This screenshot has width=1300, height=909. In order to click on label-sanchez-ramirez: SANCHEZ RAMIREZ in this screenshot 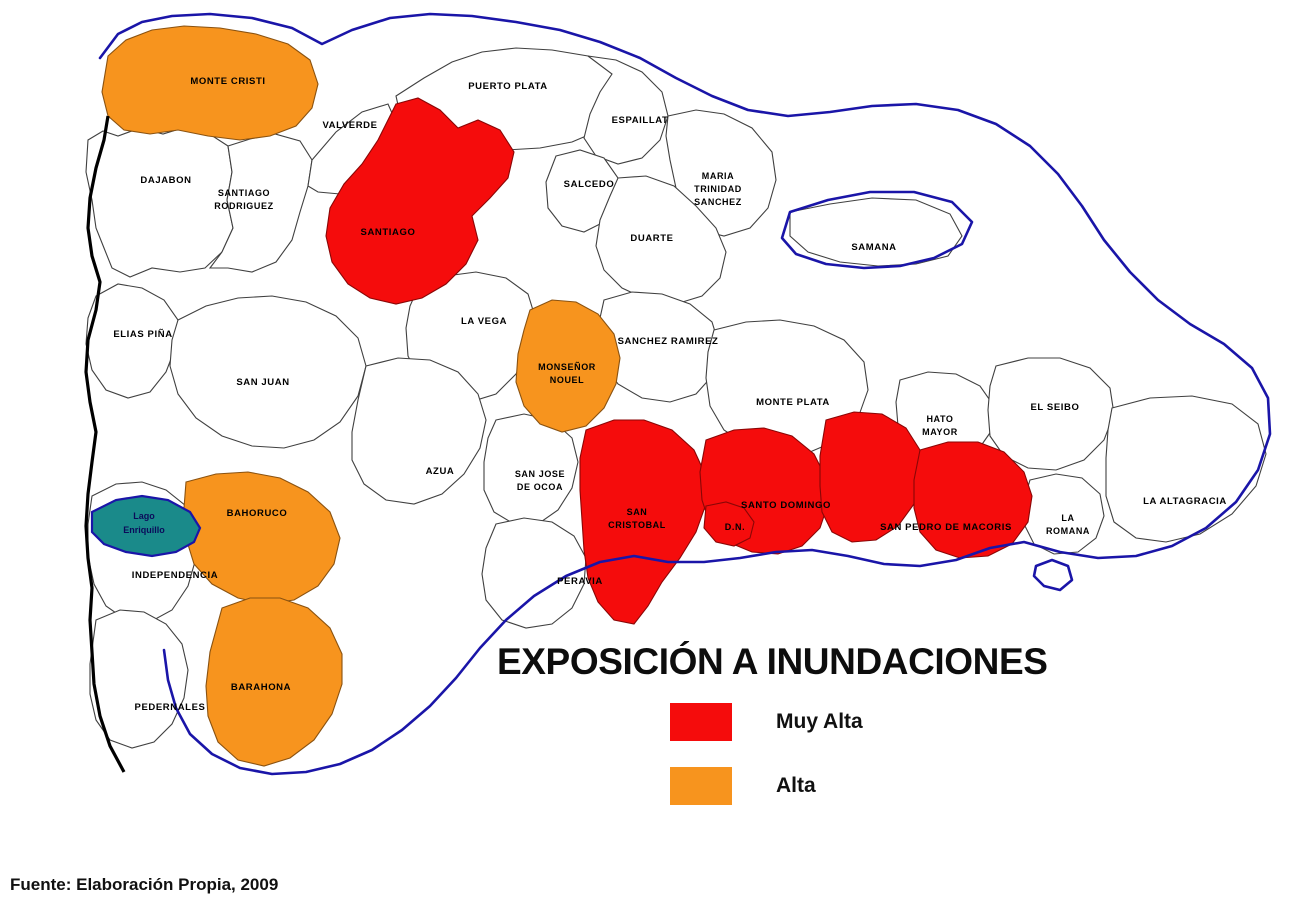, I will do `click(668, 341)`.